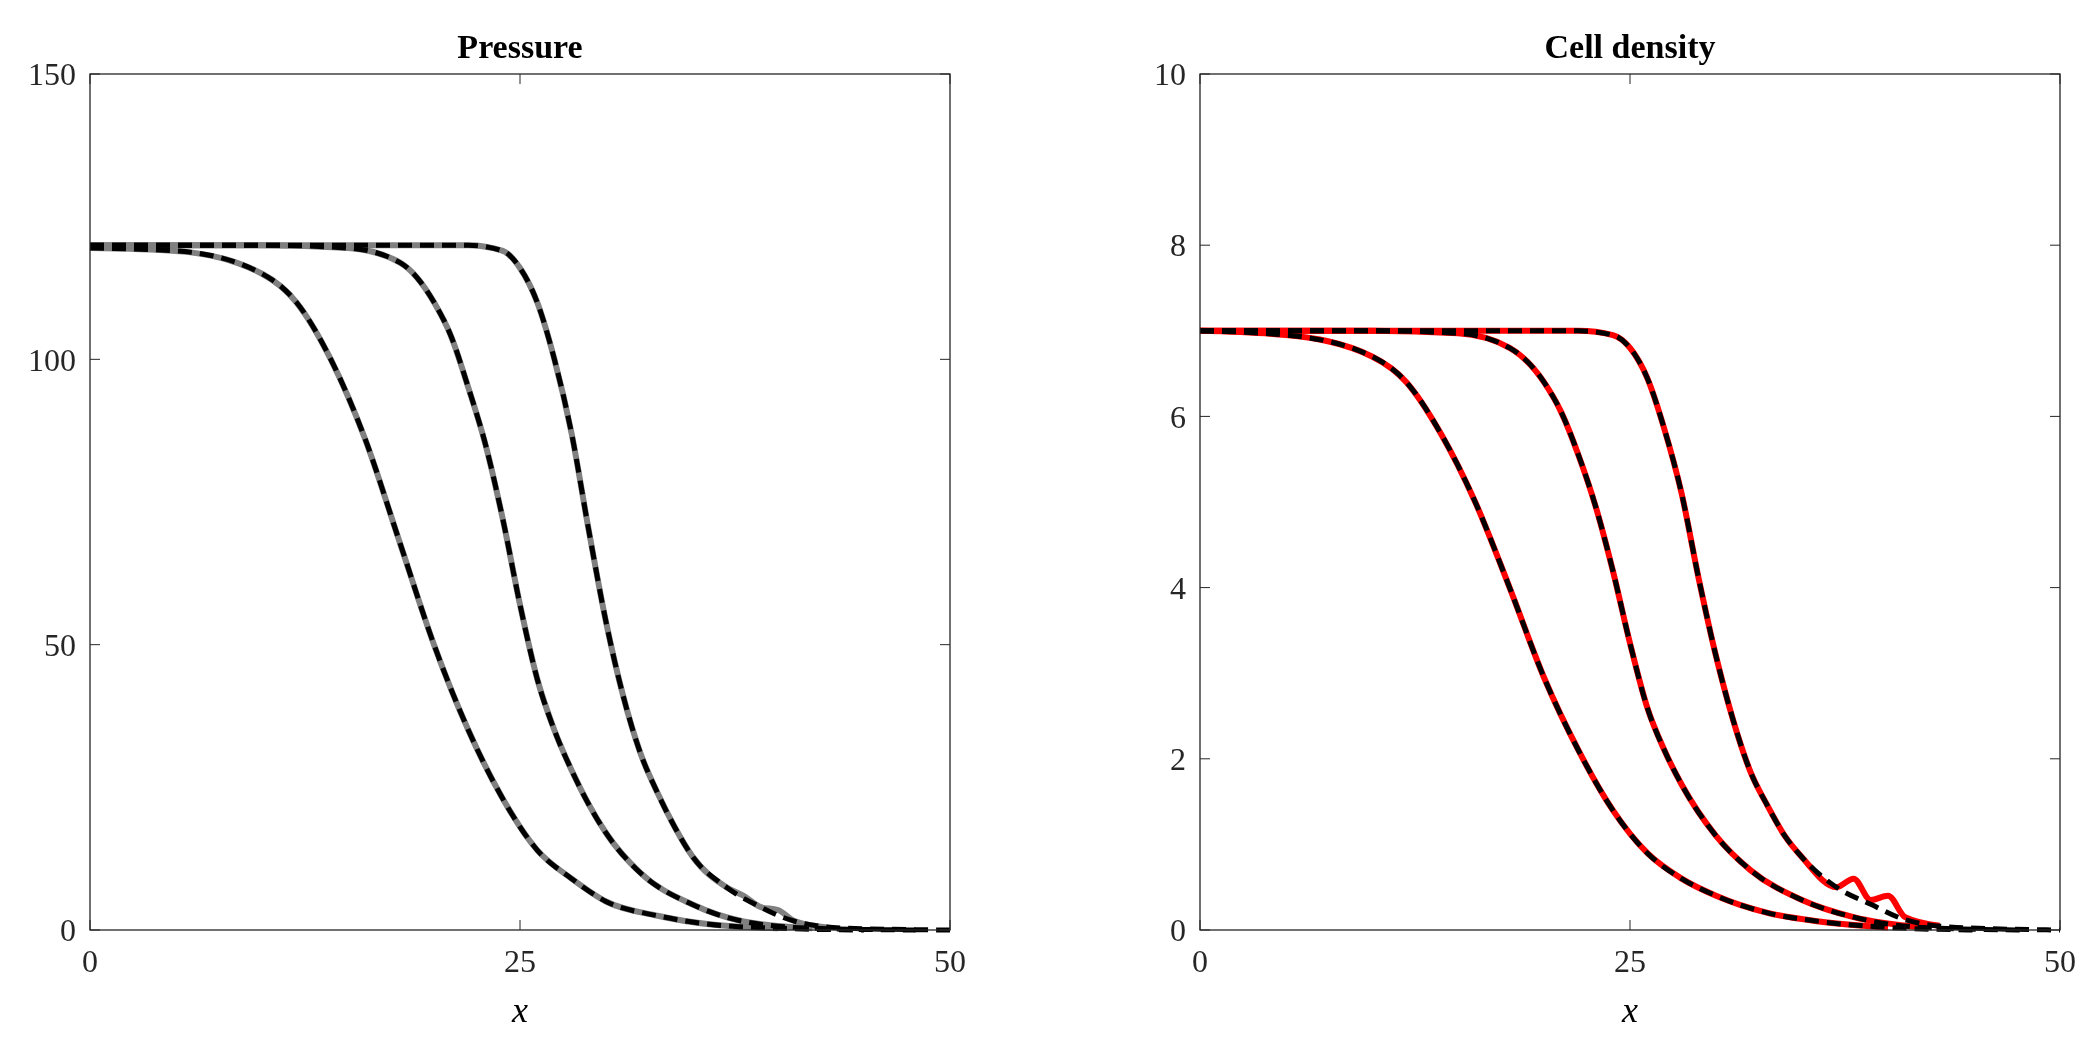  I want to click on y-tick-label: 8, so click(1178, 245).